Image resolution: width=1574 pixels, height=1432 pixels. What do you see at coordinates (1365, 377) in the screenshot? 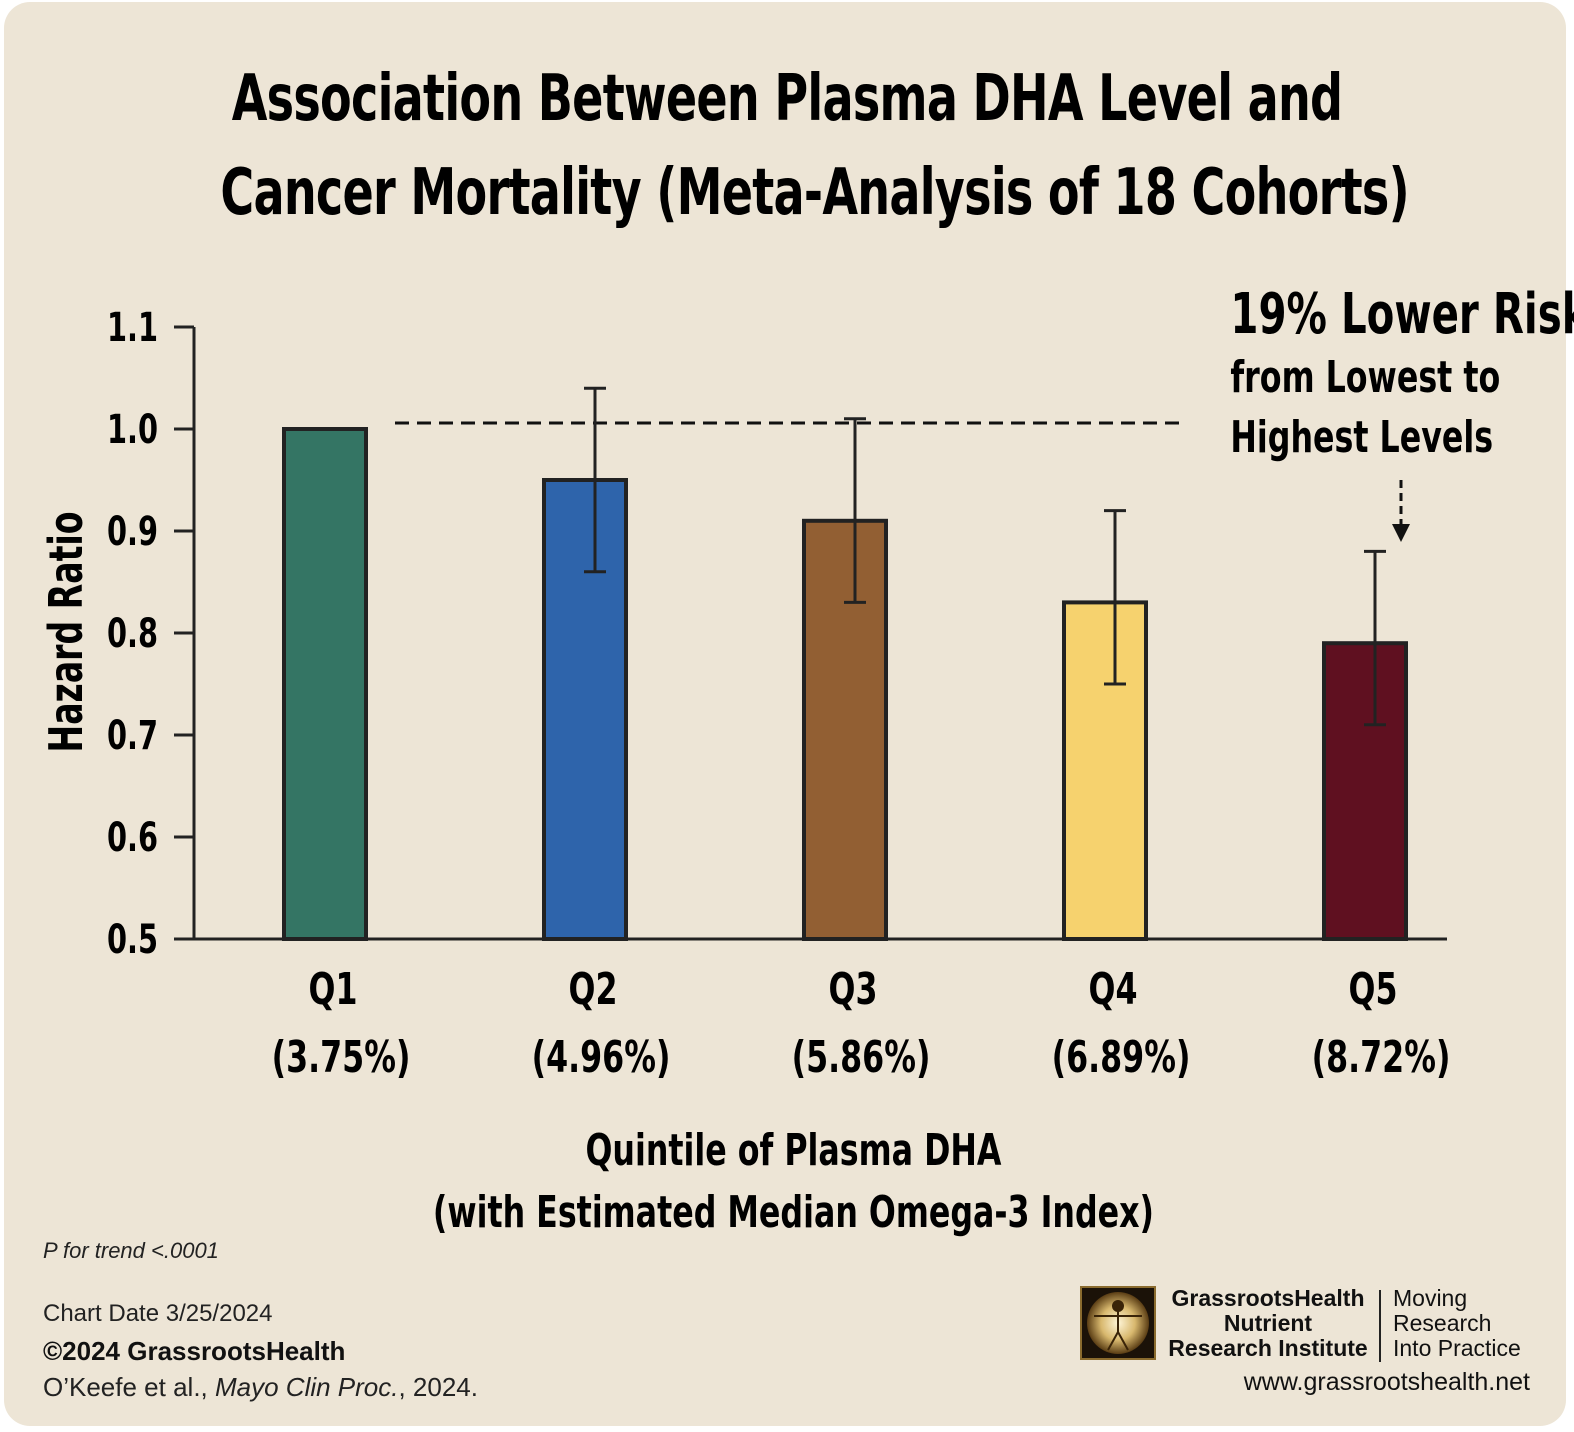
I see `annotation-line2: from Lowest to` at bounding box center [1365, 377].